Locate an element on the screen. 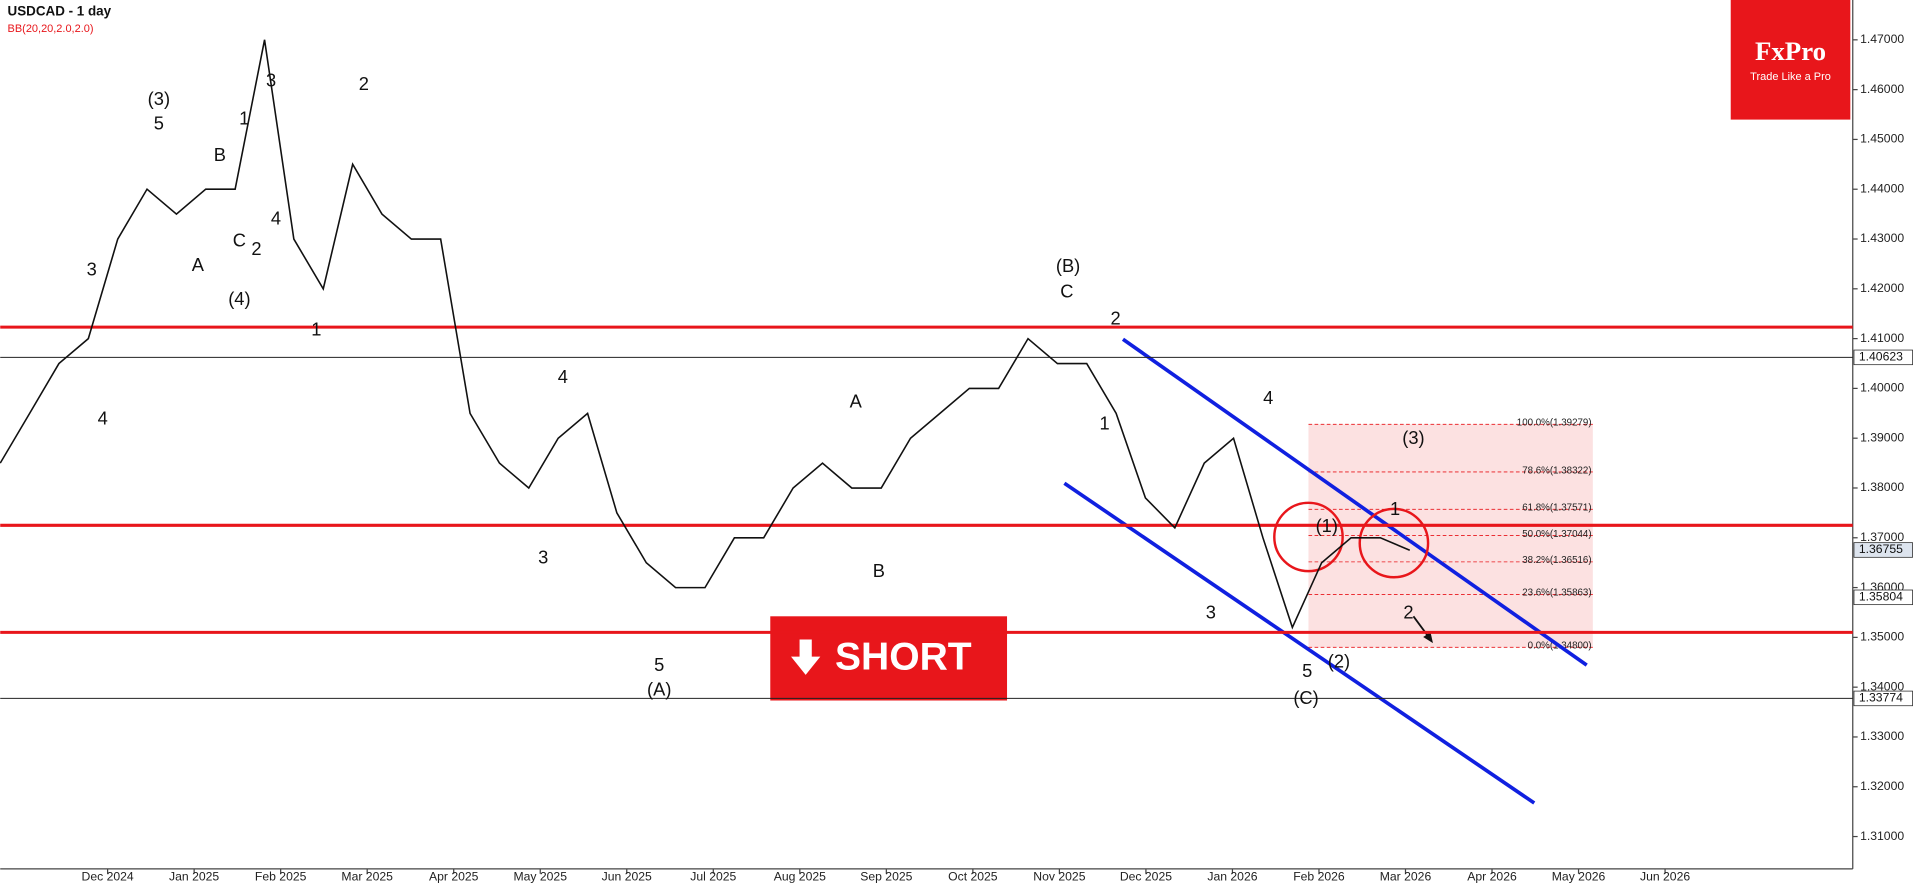  x-tick-label: Nov 2025 is located at coordinates (1059, 877).